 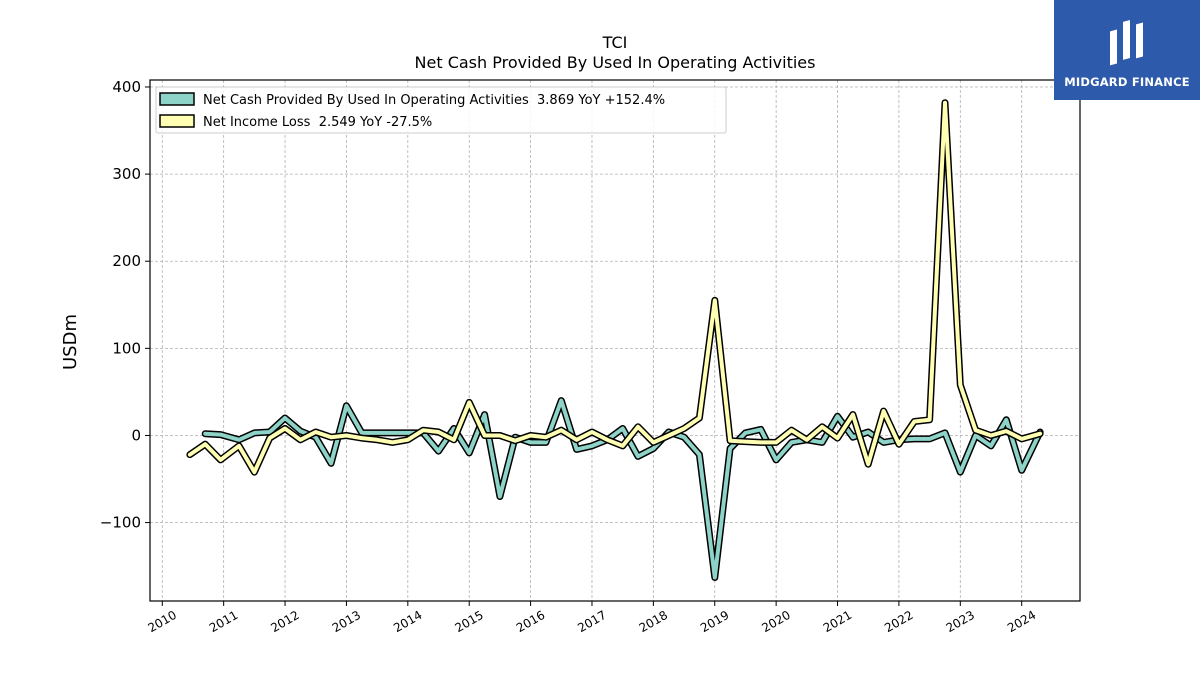 I want to click on x-tick-label: 2014, so click(x=407, y=621).